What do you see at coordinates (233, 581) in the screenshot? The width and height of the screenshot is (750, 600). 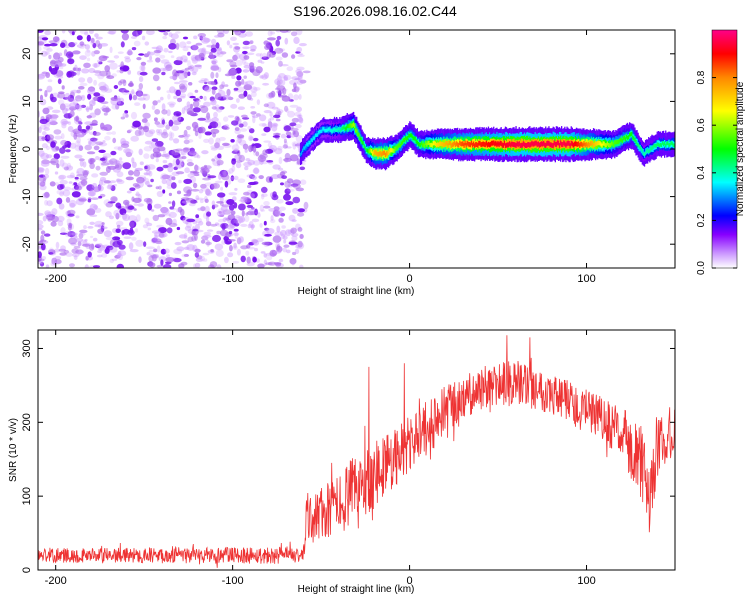 I see `x-tick-label: -100` at bounding box center [233, 581].